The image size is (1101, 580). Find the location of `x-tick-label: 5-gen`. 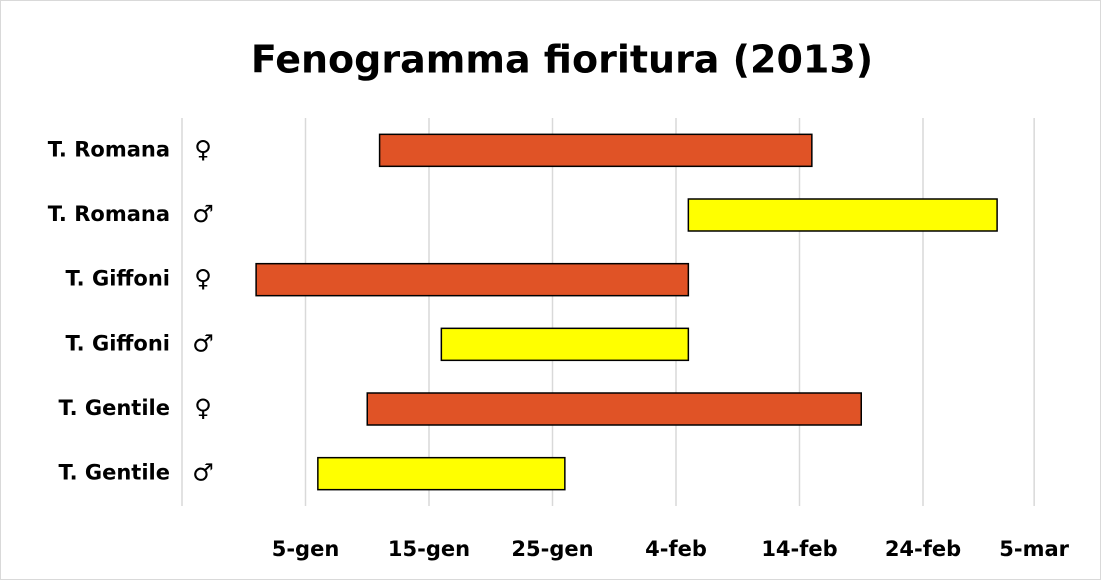

x-tick-label: 5-gen is located at coordinates (306, 549).